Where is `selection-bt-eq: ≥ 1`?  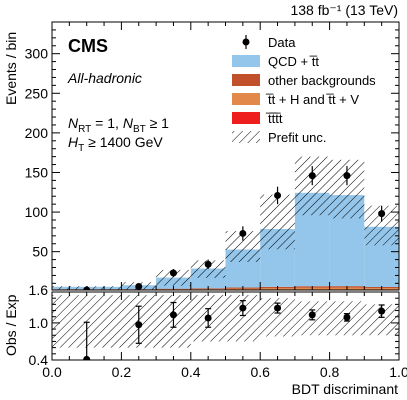
selection-bt-eq: ≥ 1 is located at coordinates (157, 123).